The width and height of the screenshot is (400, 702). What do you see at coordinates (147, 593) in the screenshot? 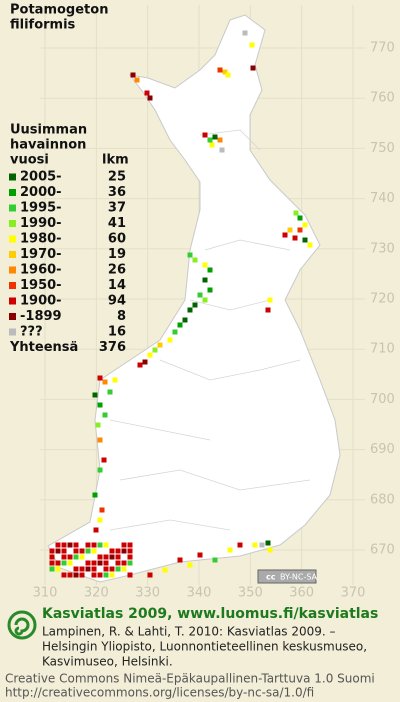
I see `x-tick-label: 330` at bounding box center [147, 593].